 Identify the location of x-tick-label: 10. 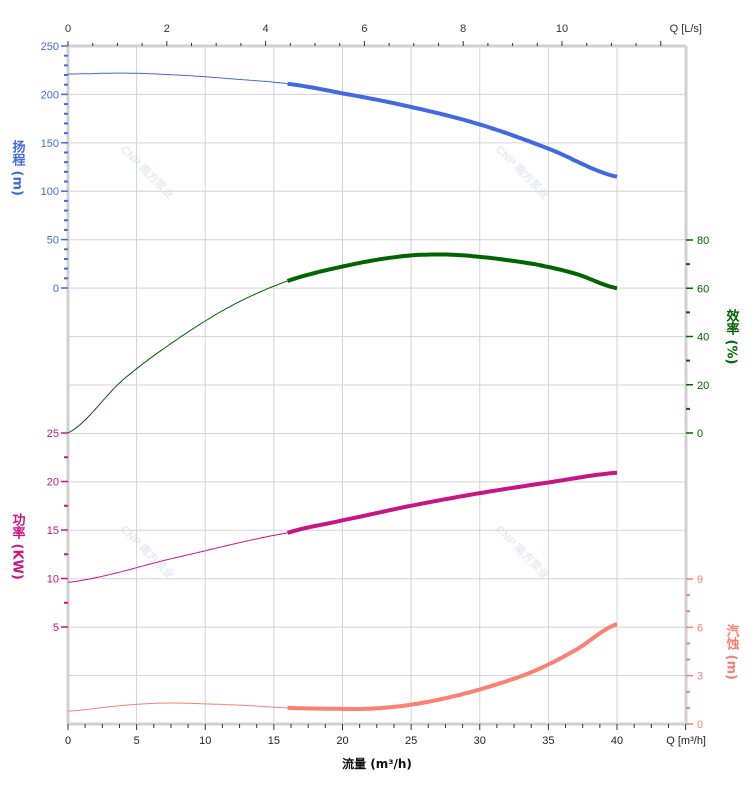
(205, 741).